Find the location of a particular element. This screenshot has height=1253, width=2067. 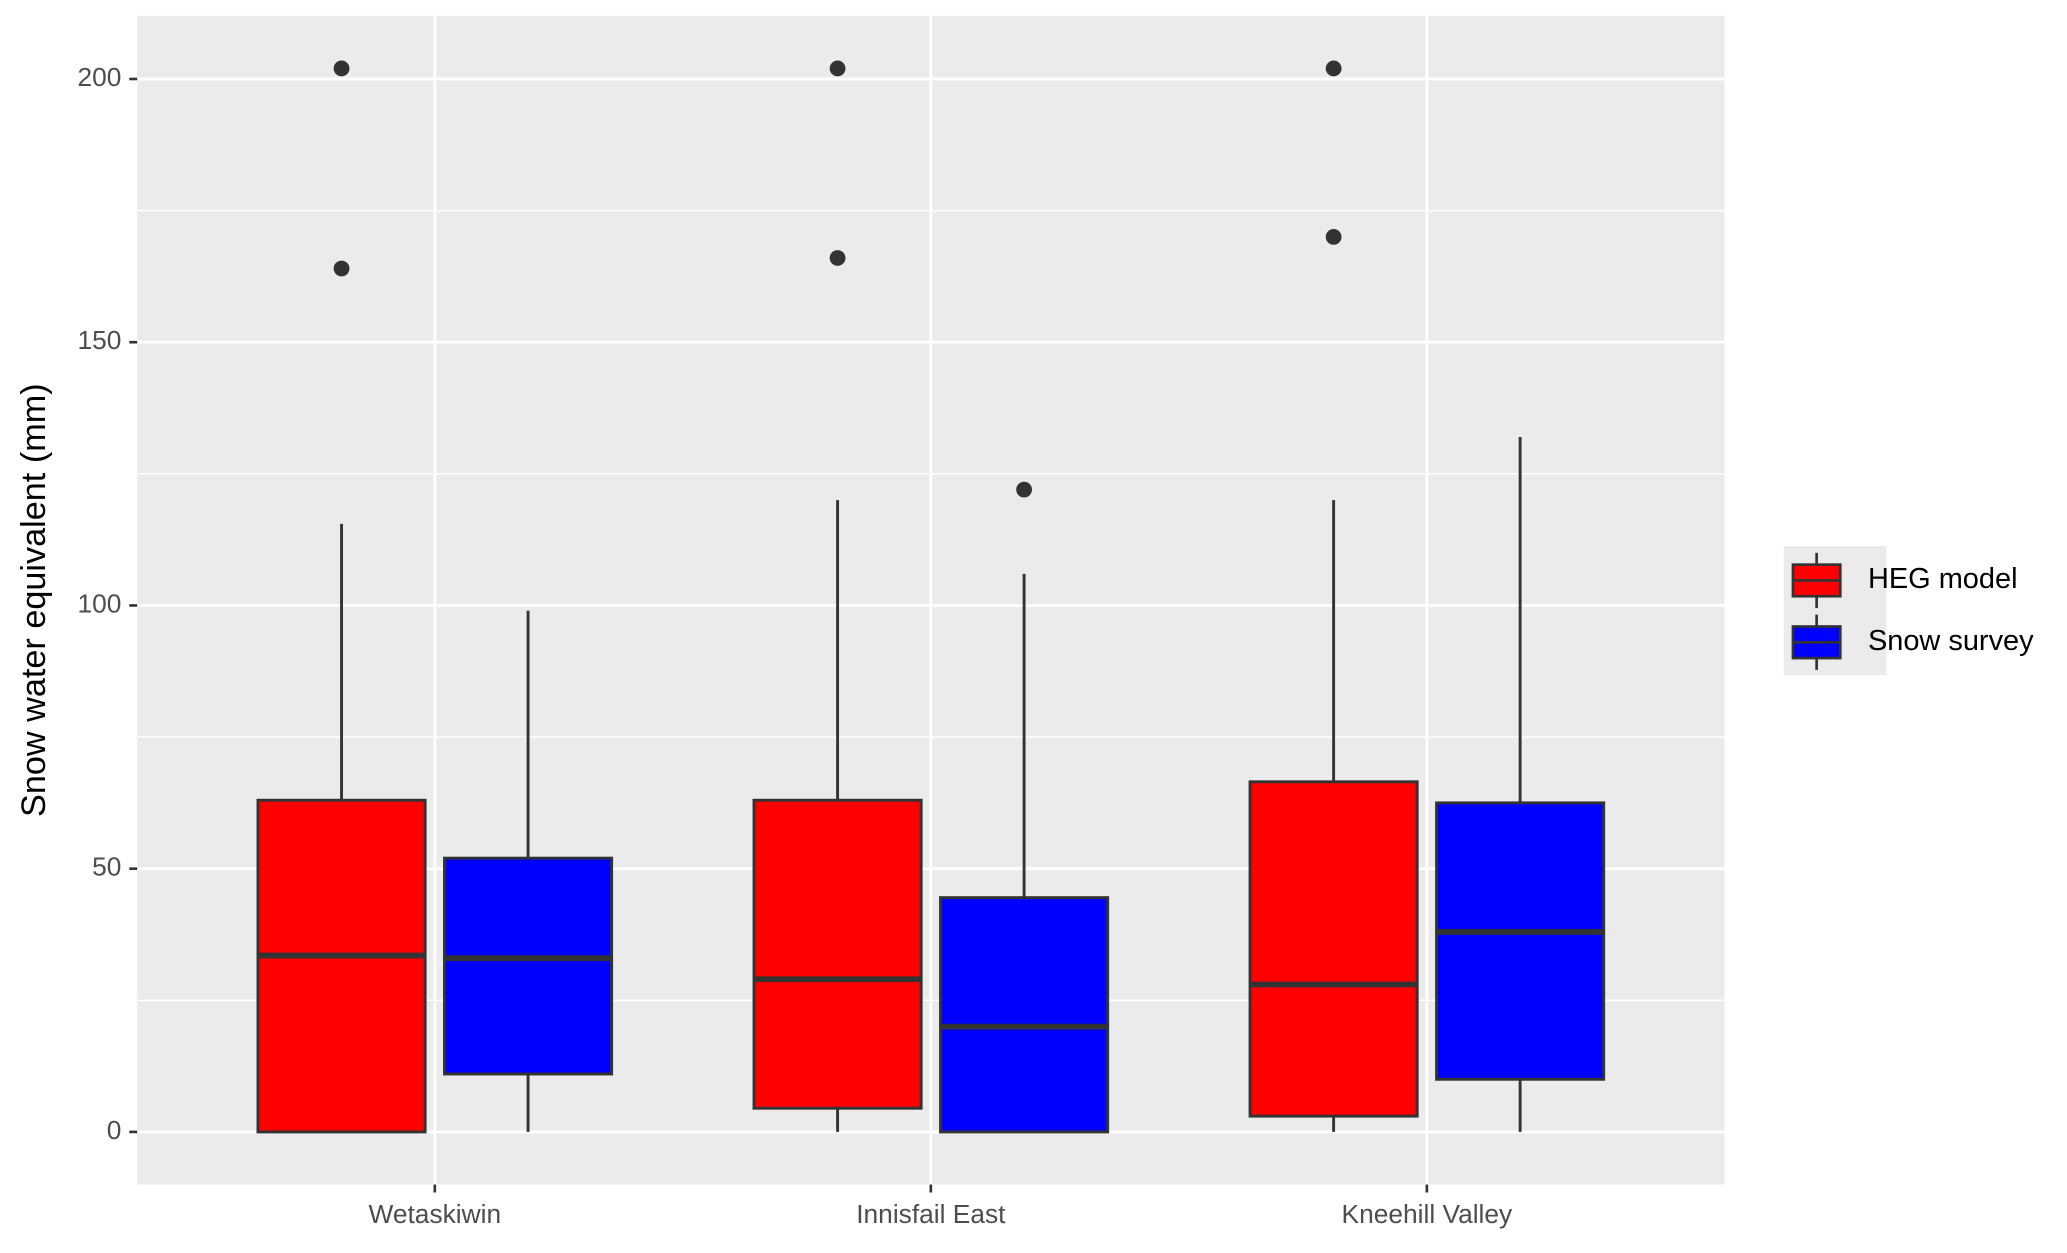

y-axis-title: Snow water equivalent (mm) is located at coordinates (34, 600).